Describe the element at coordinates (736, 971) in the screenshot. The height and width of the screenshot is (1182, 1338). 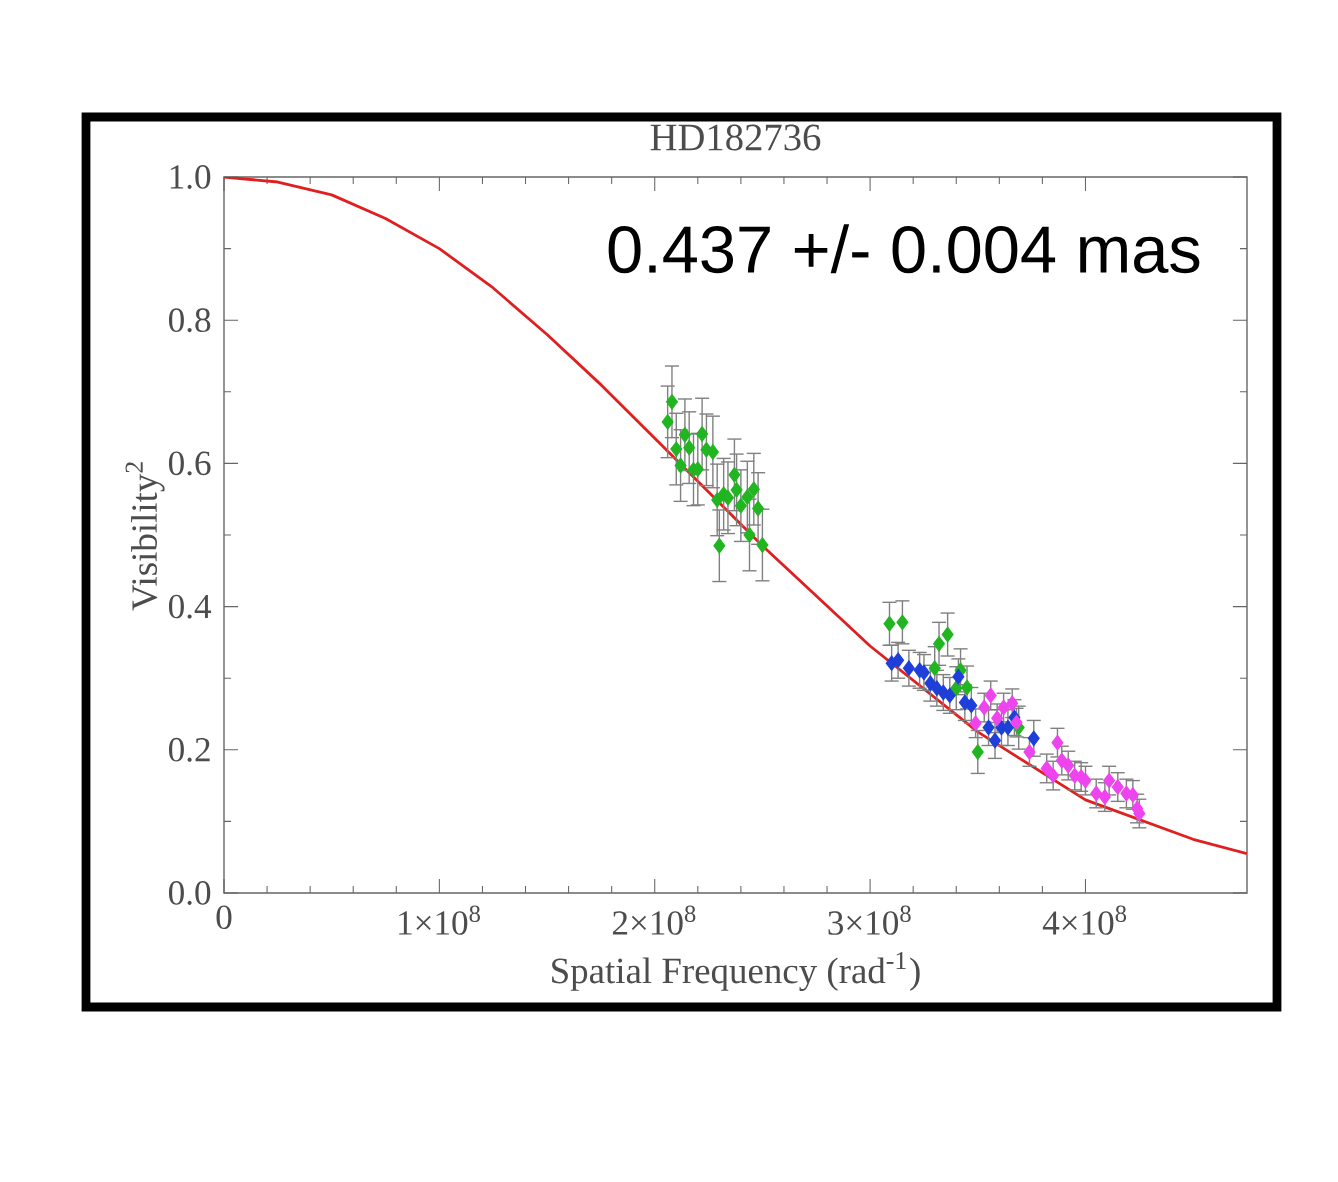
I see `x-axis-title: Spatial Frequency (rad$^{-1}$)` at that location.